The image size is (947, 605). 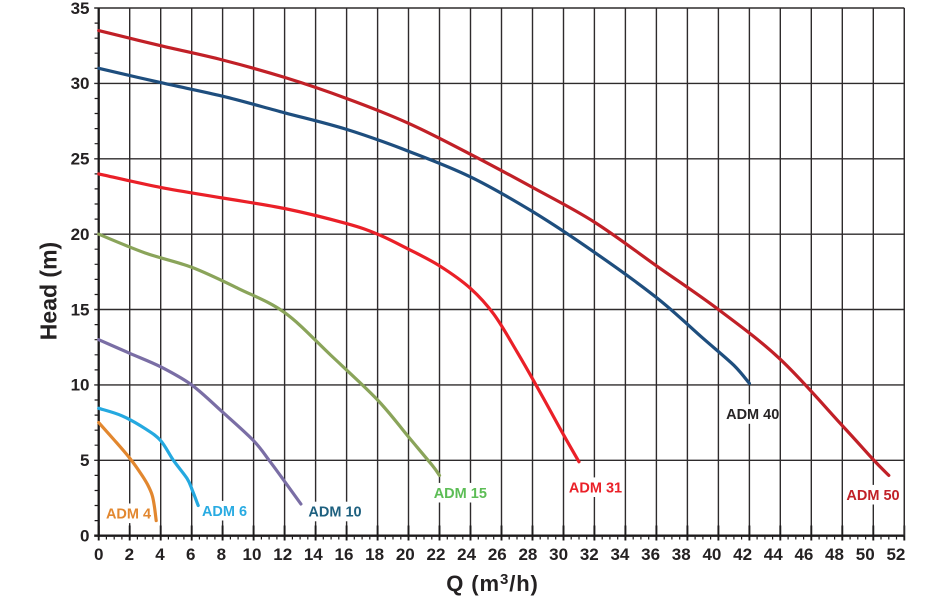 I want to click on svg-text: ADM 31, so click(x=595, y=488).